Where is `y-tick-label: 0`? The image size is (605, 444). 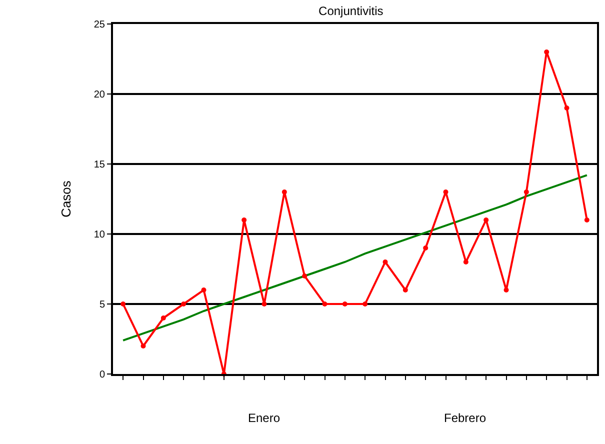 y-tick-label: 0 is located at coordinates (102, 375).